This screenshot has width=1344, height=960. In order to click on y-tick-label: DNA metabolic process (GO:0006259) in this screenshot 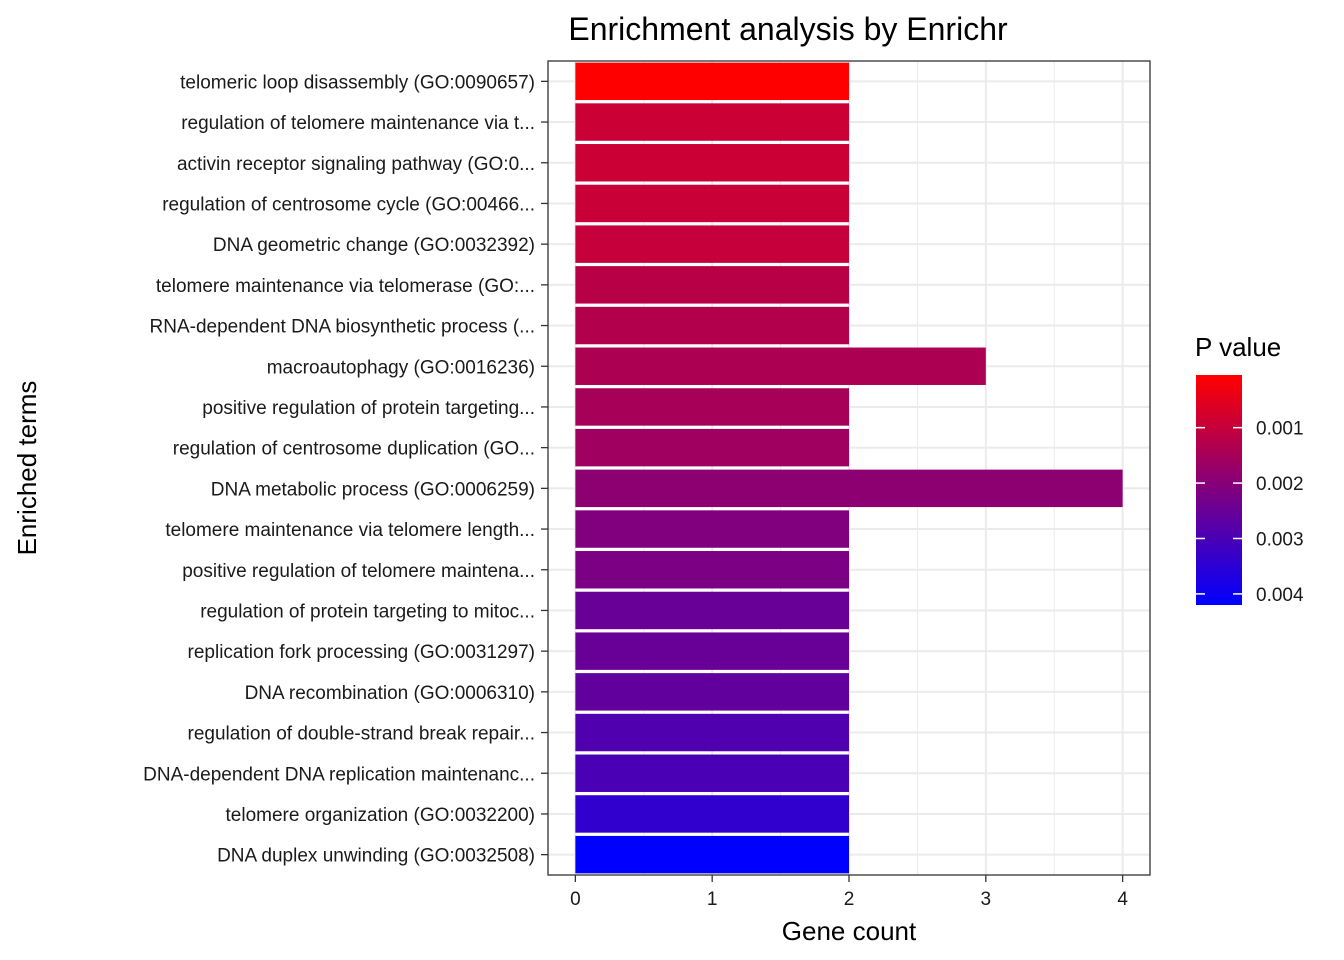, I will do `click(373, 489)`.